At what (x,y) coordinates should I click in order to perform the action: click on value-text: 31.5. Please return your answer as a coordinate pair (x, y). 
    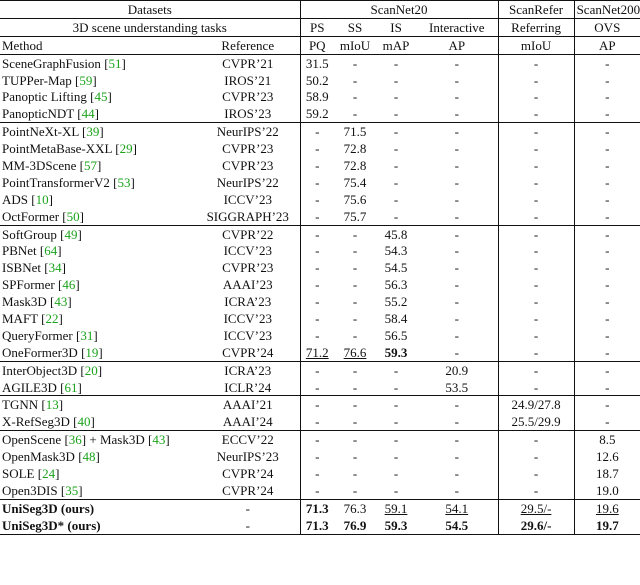
    Looking at the image, I should click on (317, 63).